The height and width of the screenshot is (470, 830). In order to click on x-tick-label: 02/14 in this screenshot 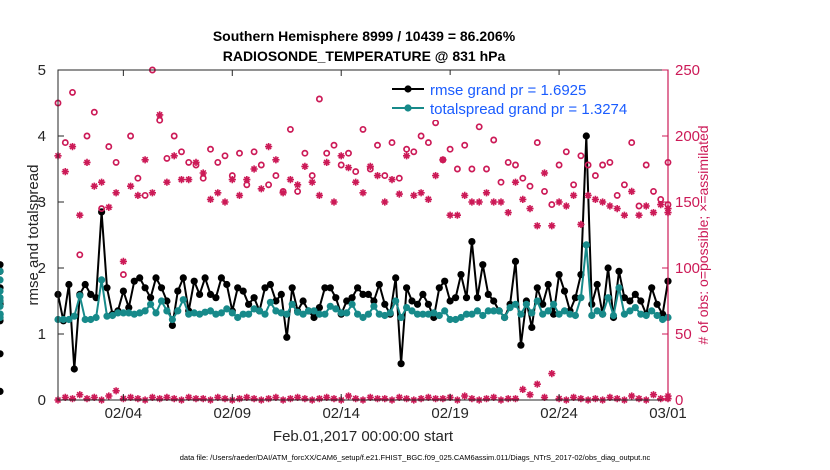, I will do `click(341, 413)`.